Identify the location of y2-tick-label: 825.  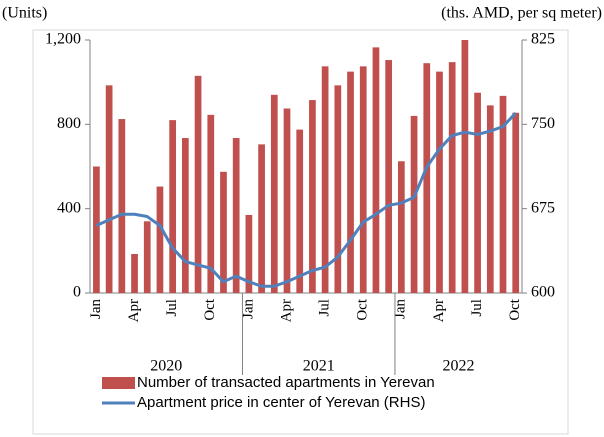
(543, 39).